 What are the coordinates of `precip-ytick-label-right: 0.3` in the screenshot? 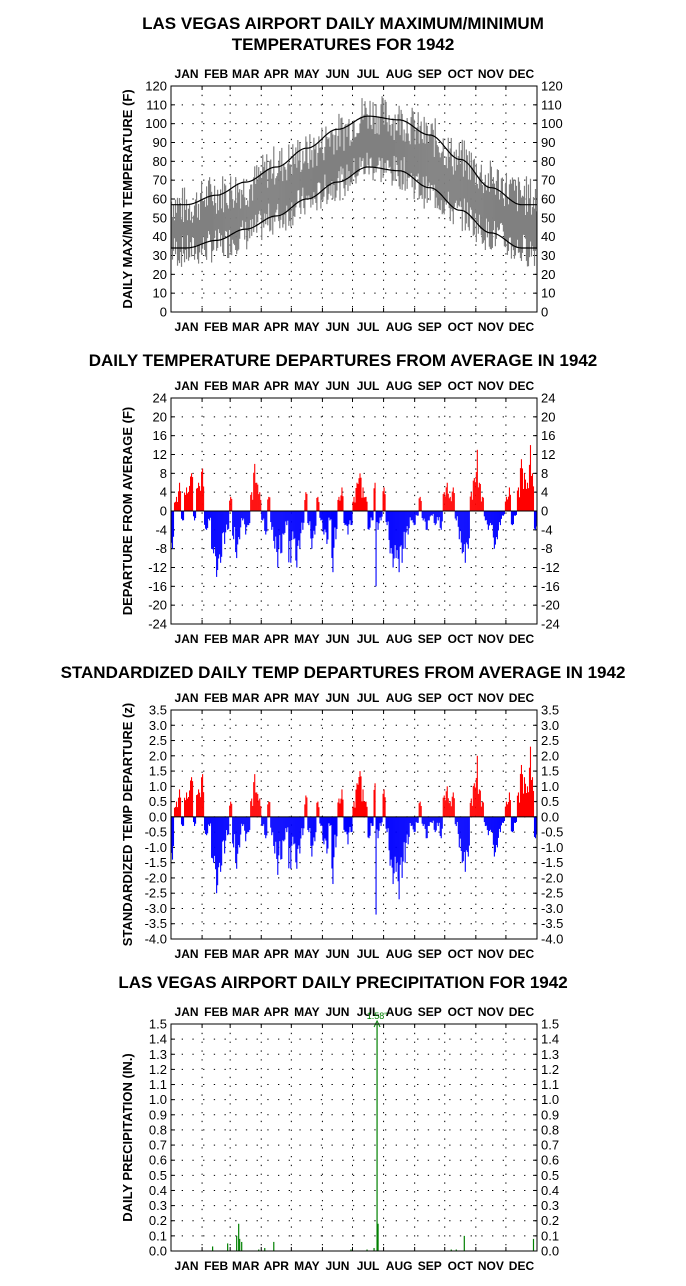 It's located at (550, 1205).